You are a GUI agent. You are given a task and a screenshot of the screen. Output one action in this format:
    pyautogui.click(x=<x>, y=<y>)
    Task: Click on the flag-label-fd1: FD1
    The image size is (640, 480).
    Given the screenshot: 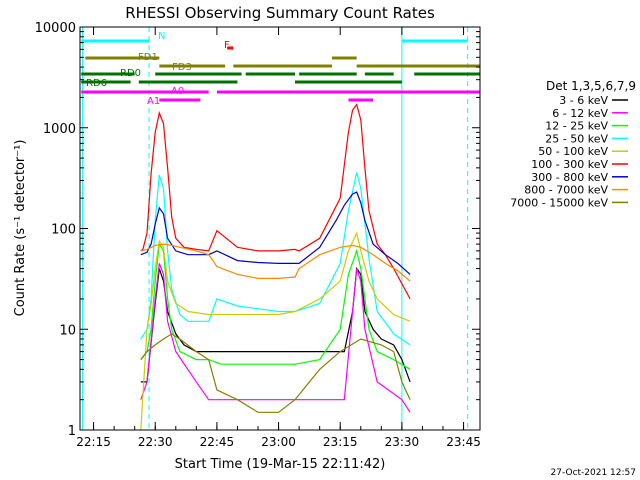 What is the action you would take?
    pyautogui.click(x=148, y=57)
    